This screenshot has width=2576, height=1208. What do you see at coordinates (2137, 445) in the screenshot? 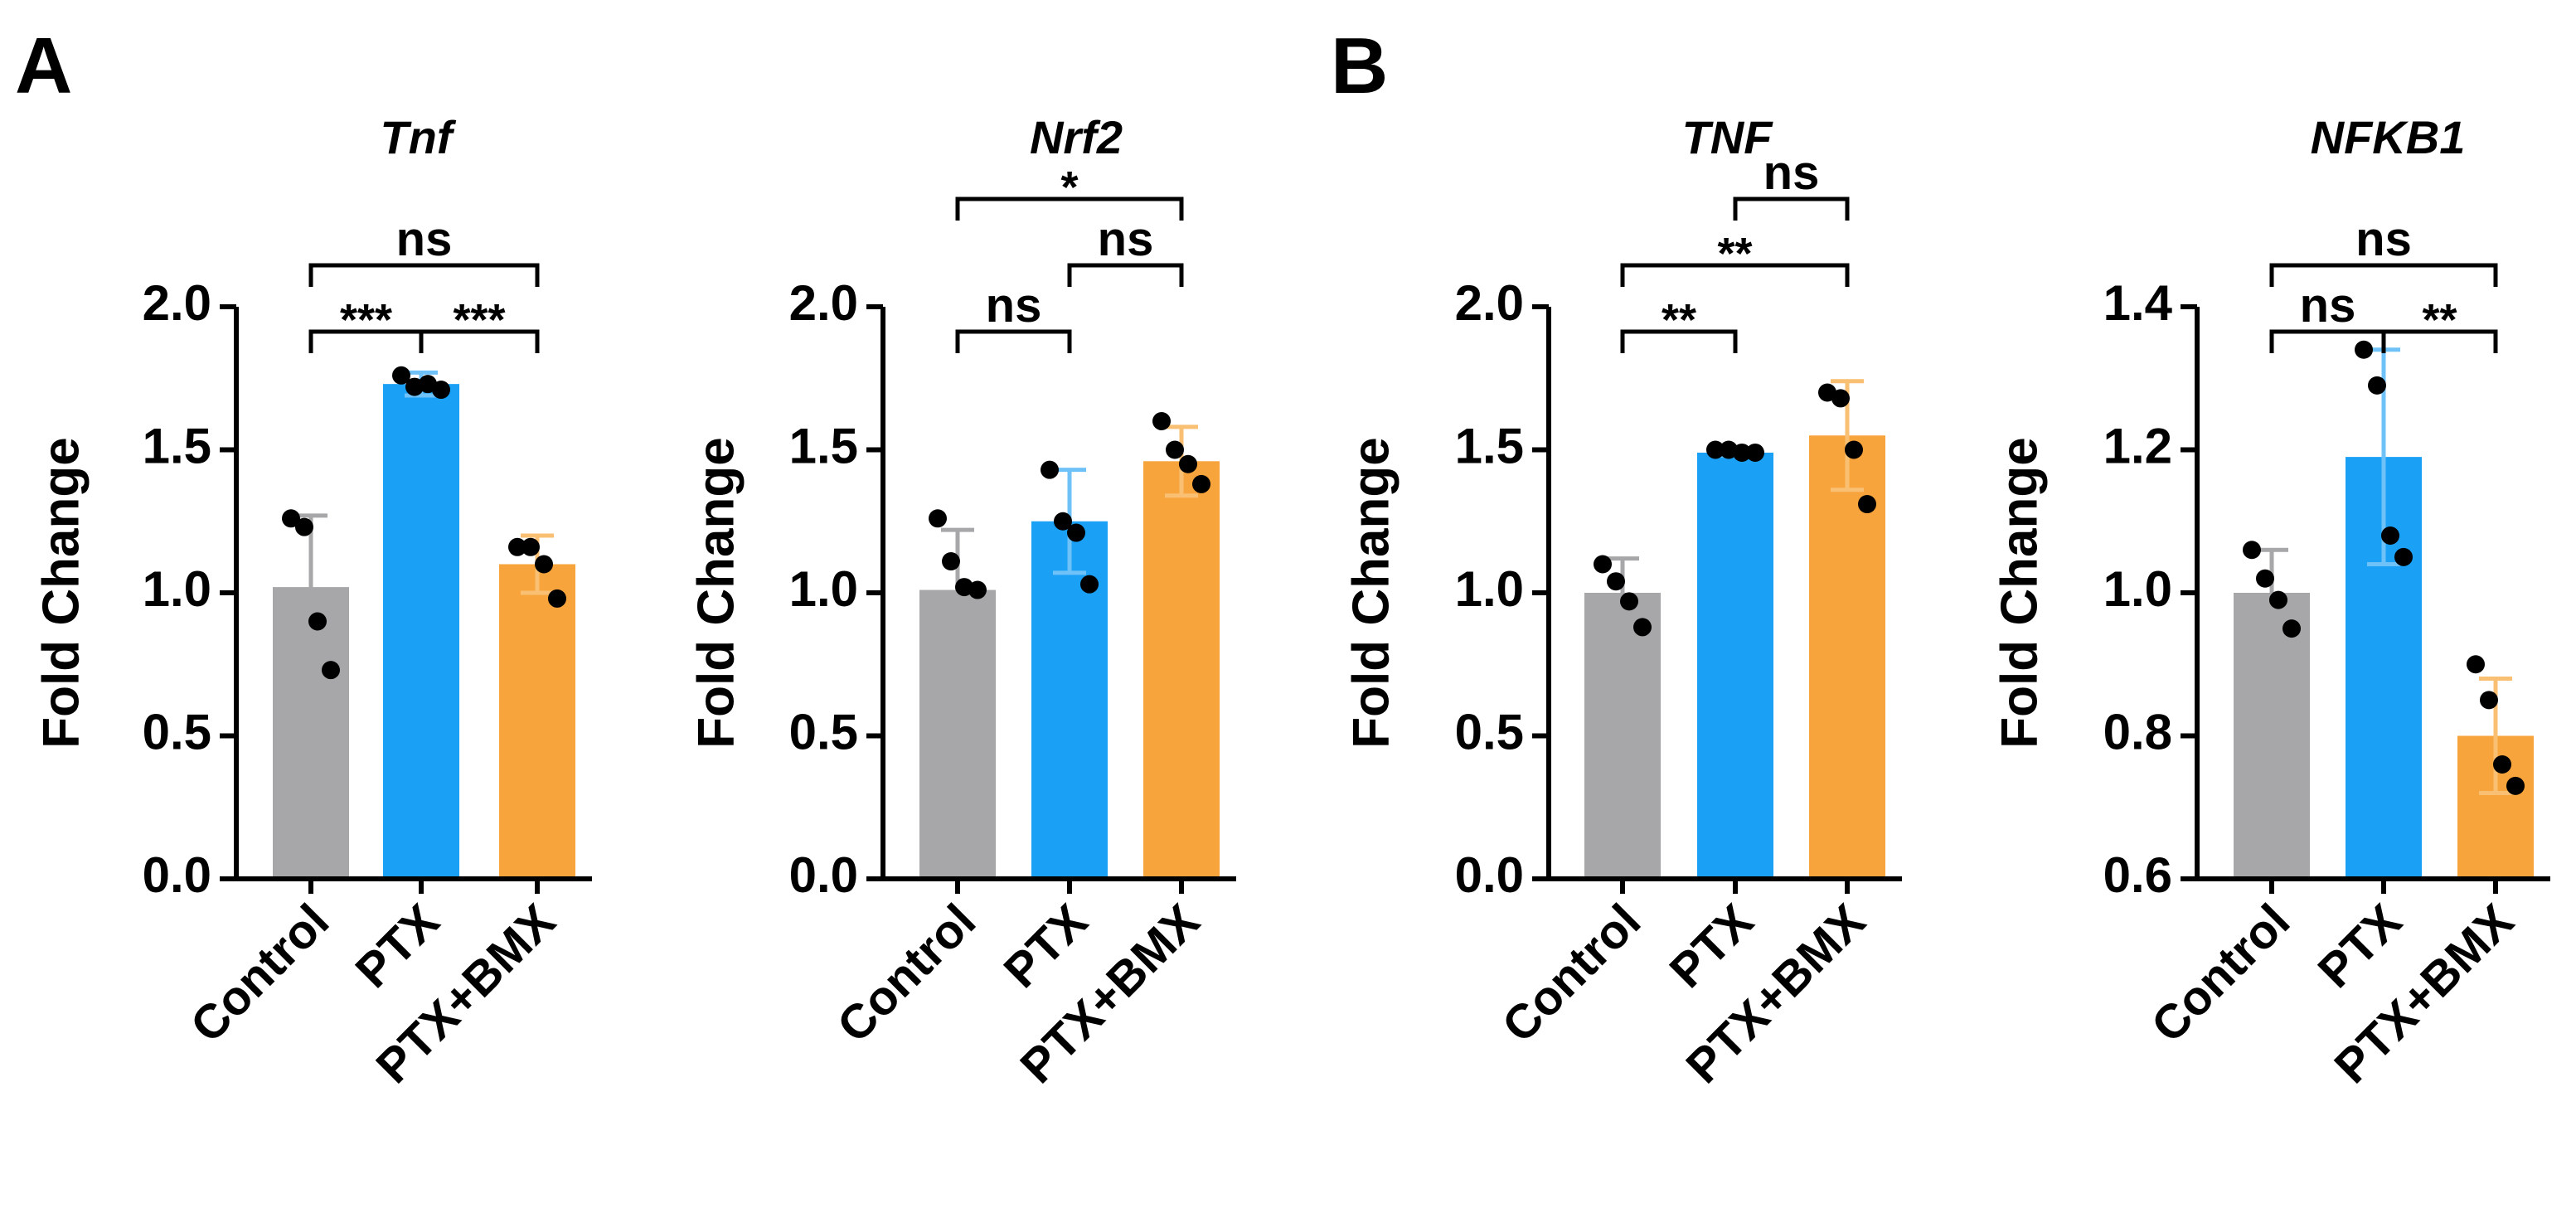
I see `y-tick-label: 1.2` at bounding box center [2137, 445].